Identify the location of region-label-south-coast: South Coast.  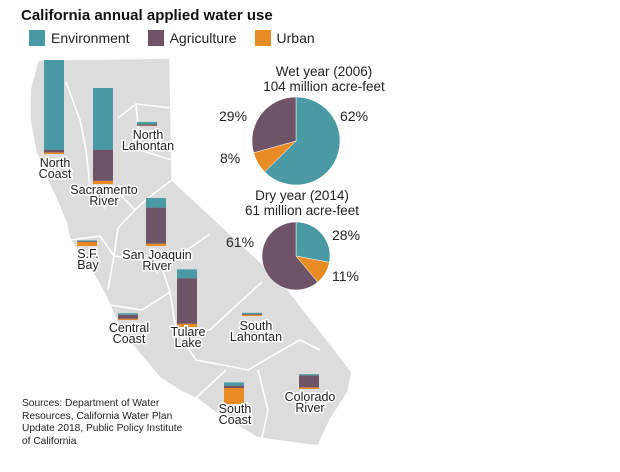
(235, 414).